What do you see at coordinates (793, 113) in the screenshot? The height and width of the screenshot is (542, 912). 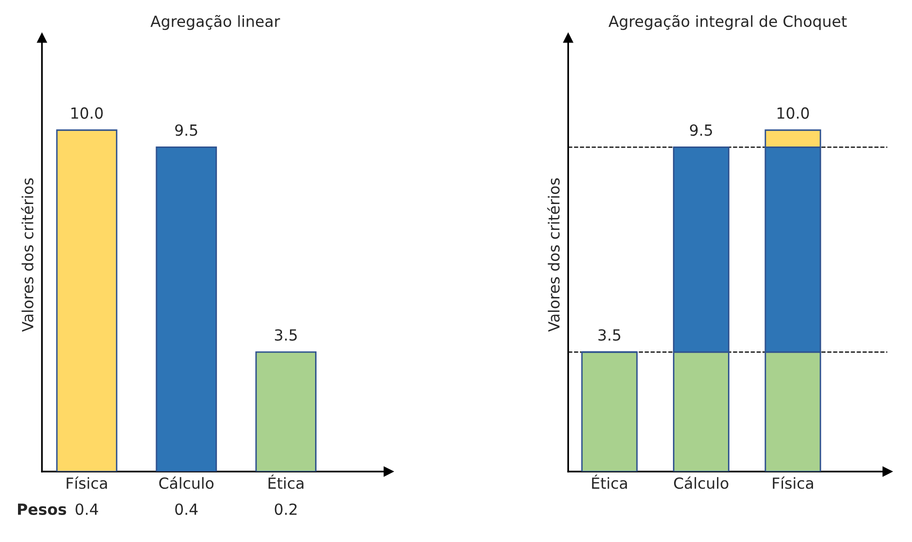 I see `annotation: 10.0` at bounding box center [793, 113].